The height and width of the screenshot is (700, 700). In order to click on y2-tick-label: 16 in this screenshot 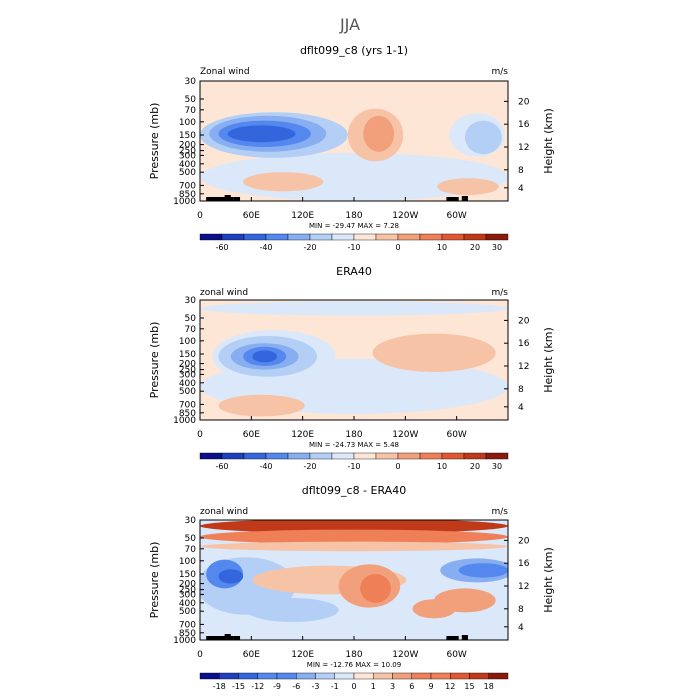, I will do `click(524, 344)`.